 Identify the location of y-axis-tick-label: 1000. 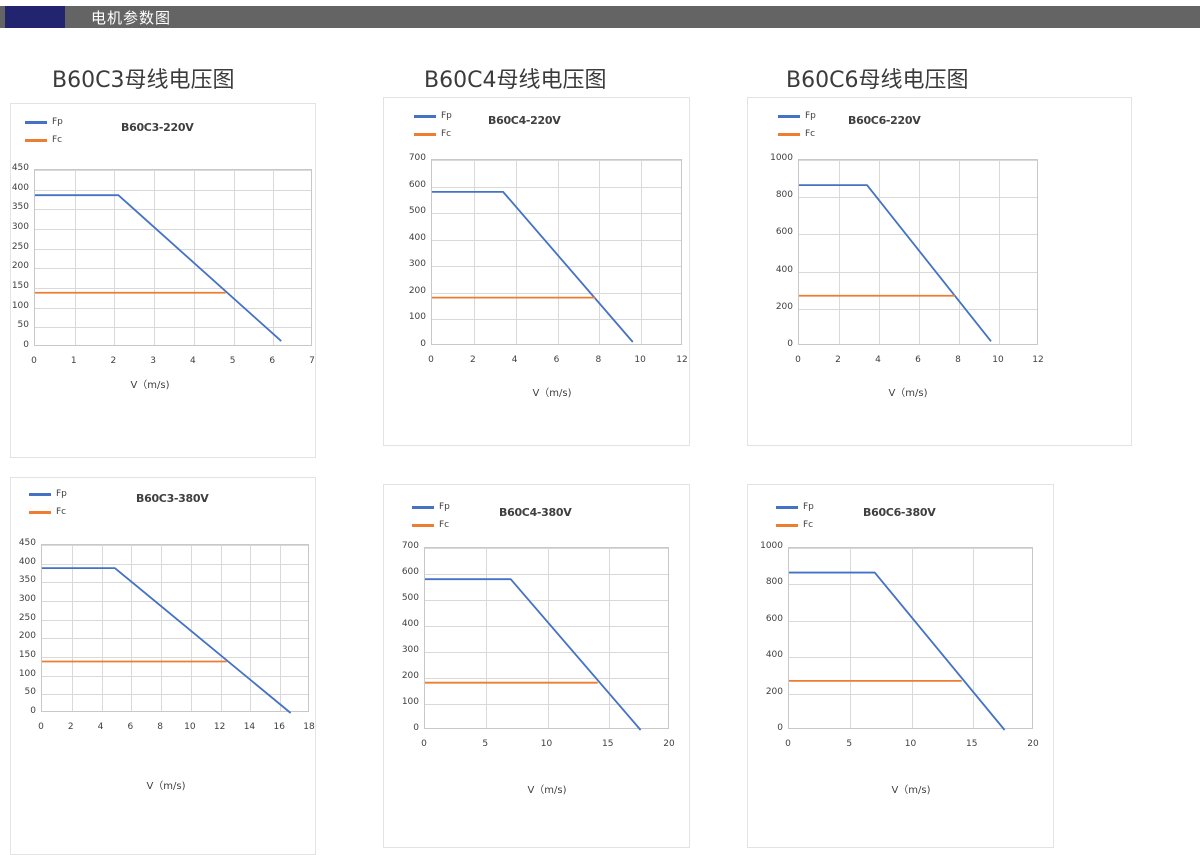
(781, 158).